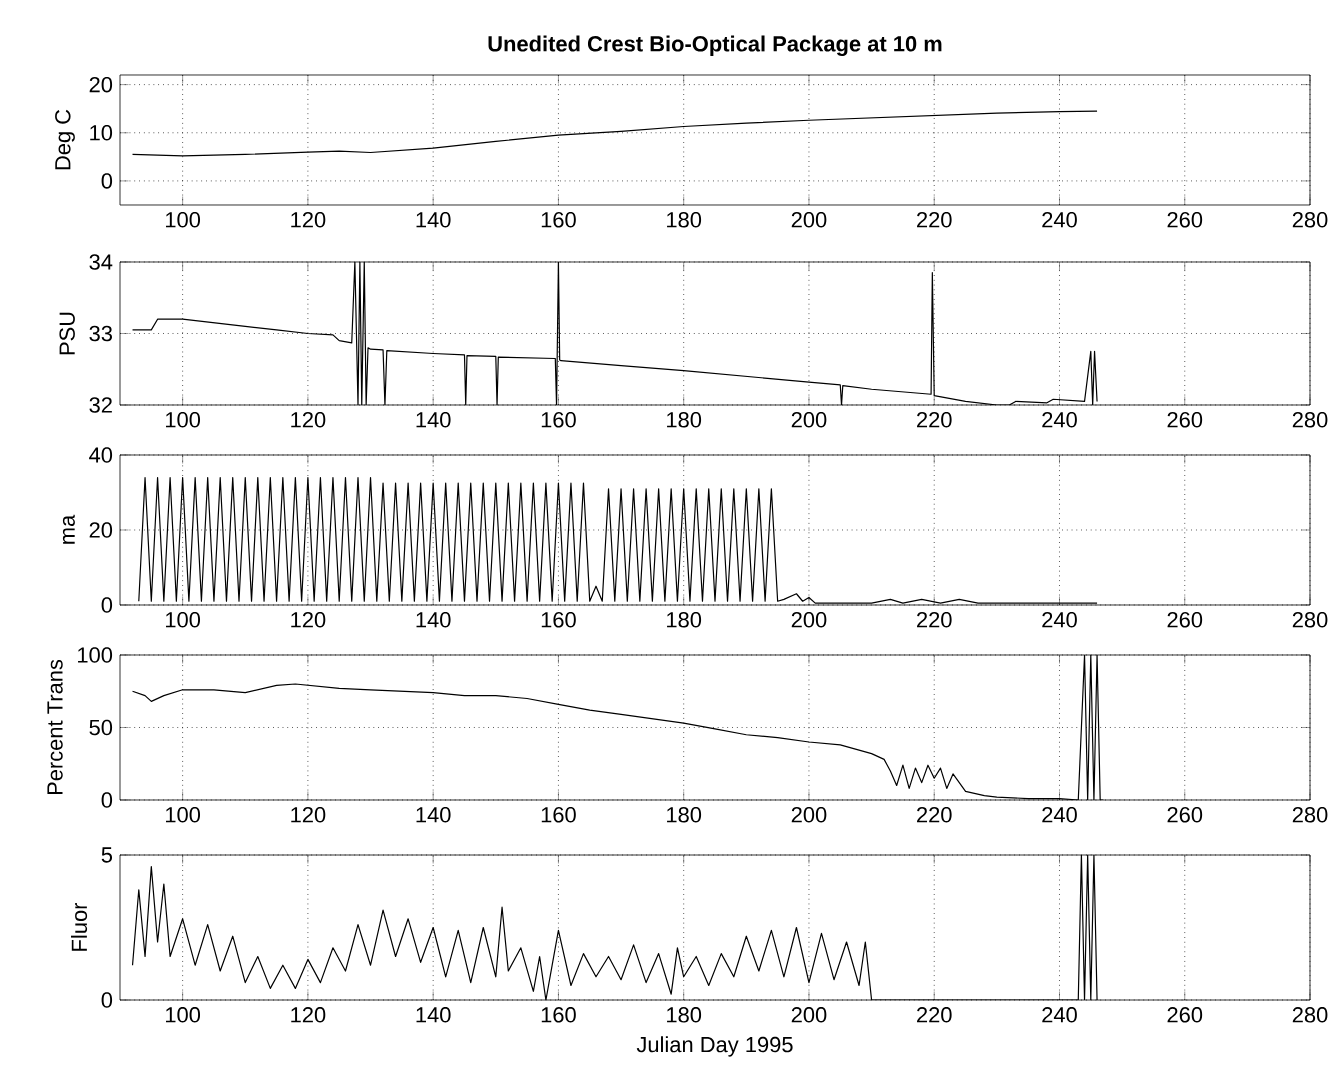 This screenshot has height=1088, width=1335. I want to click on y-tick-label: 32, so click(100, 405).